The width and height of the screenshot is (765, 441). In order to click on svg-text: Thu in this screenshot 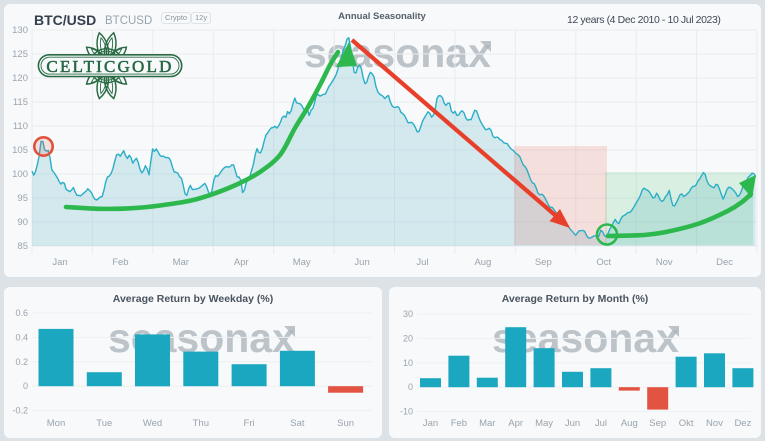, I will do `click(201, 423)`.